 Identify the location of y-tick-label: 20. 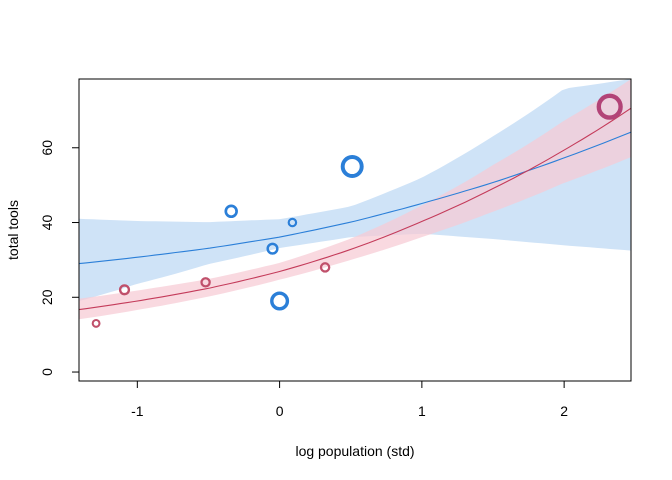
(47, 297).